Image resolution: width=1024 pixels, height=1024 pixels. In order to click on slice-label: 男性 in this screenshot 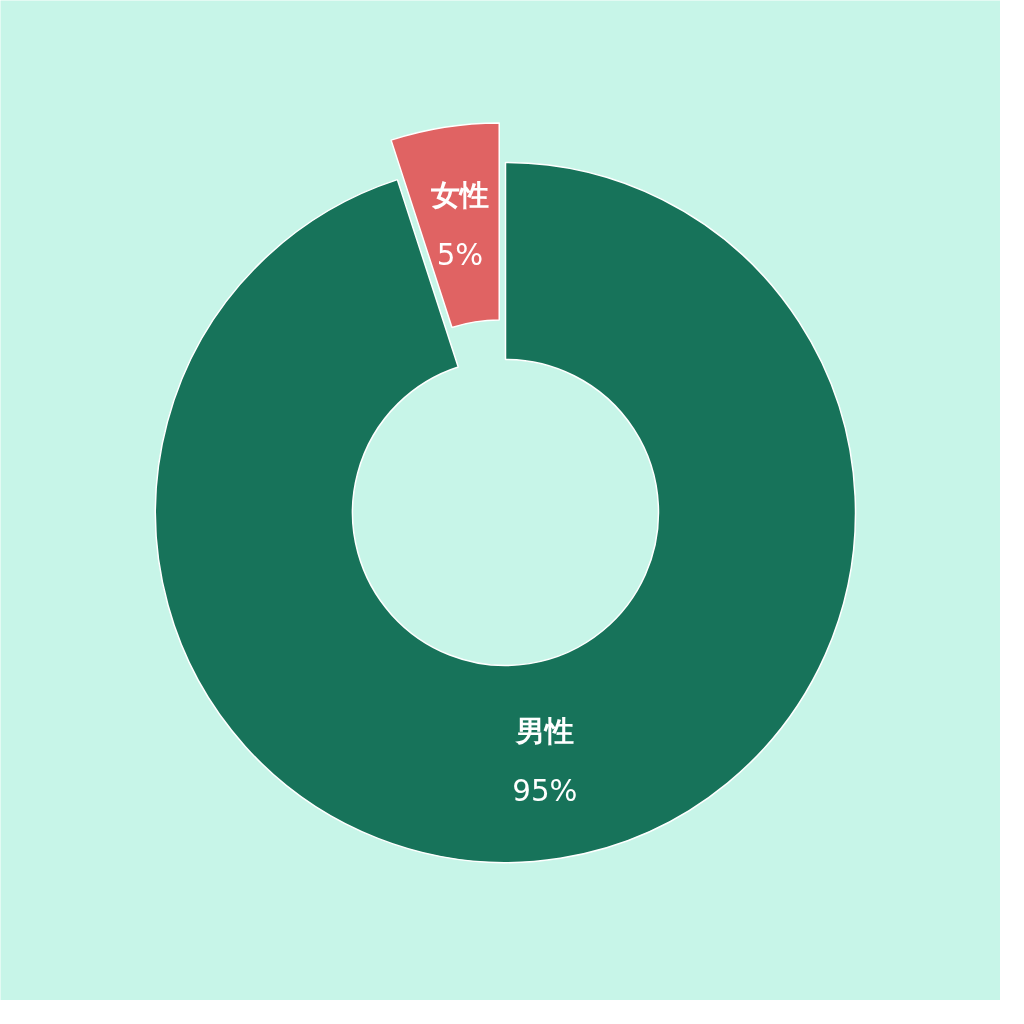, I will do `click(544, 730)`.